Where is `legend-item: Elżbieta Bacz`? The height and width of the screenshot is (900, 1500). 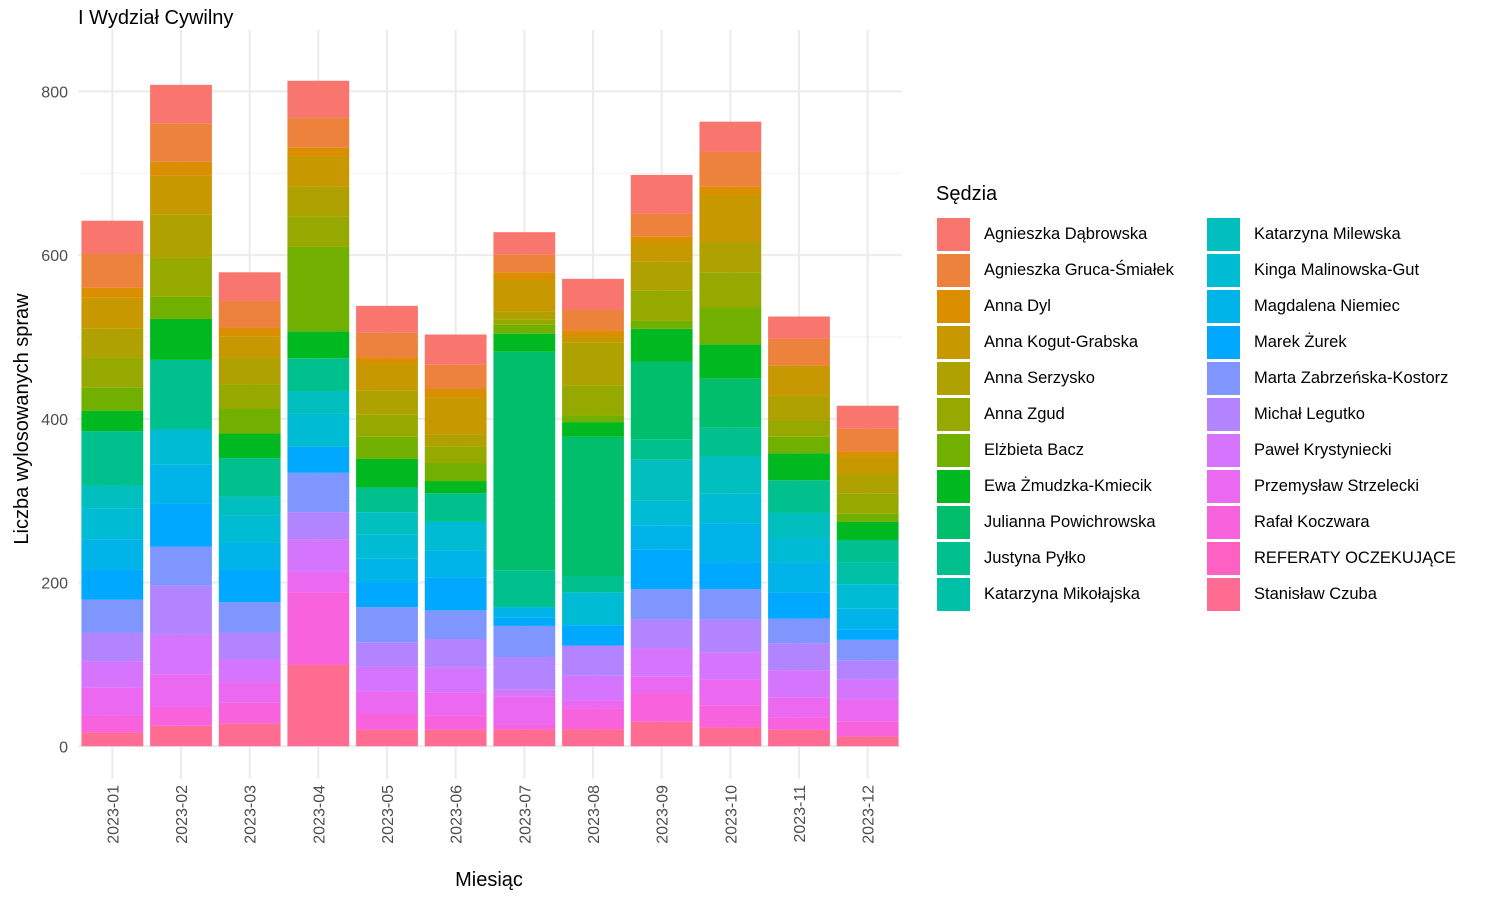 legend-item: Elżbieta Bacz is located at coordinates (1010, 450).